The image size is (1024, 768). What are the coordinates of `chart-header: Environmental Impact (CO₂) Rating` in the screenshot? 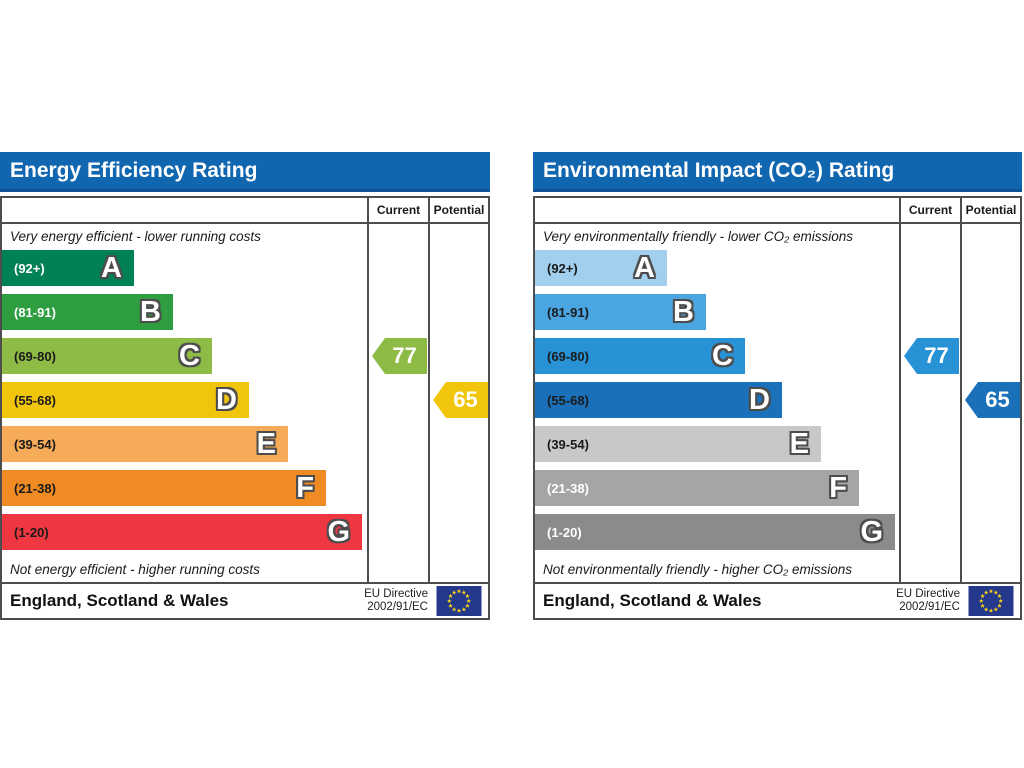 It's located at (777, 172).